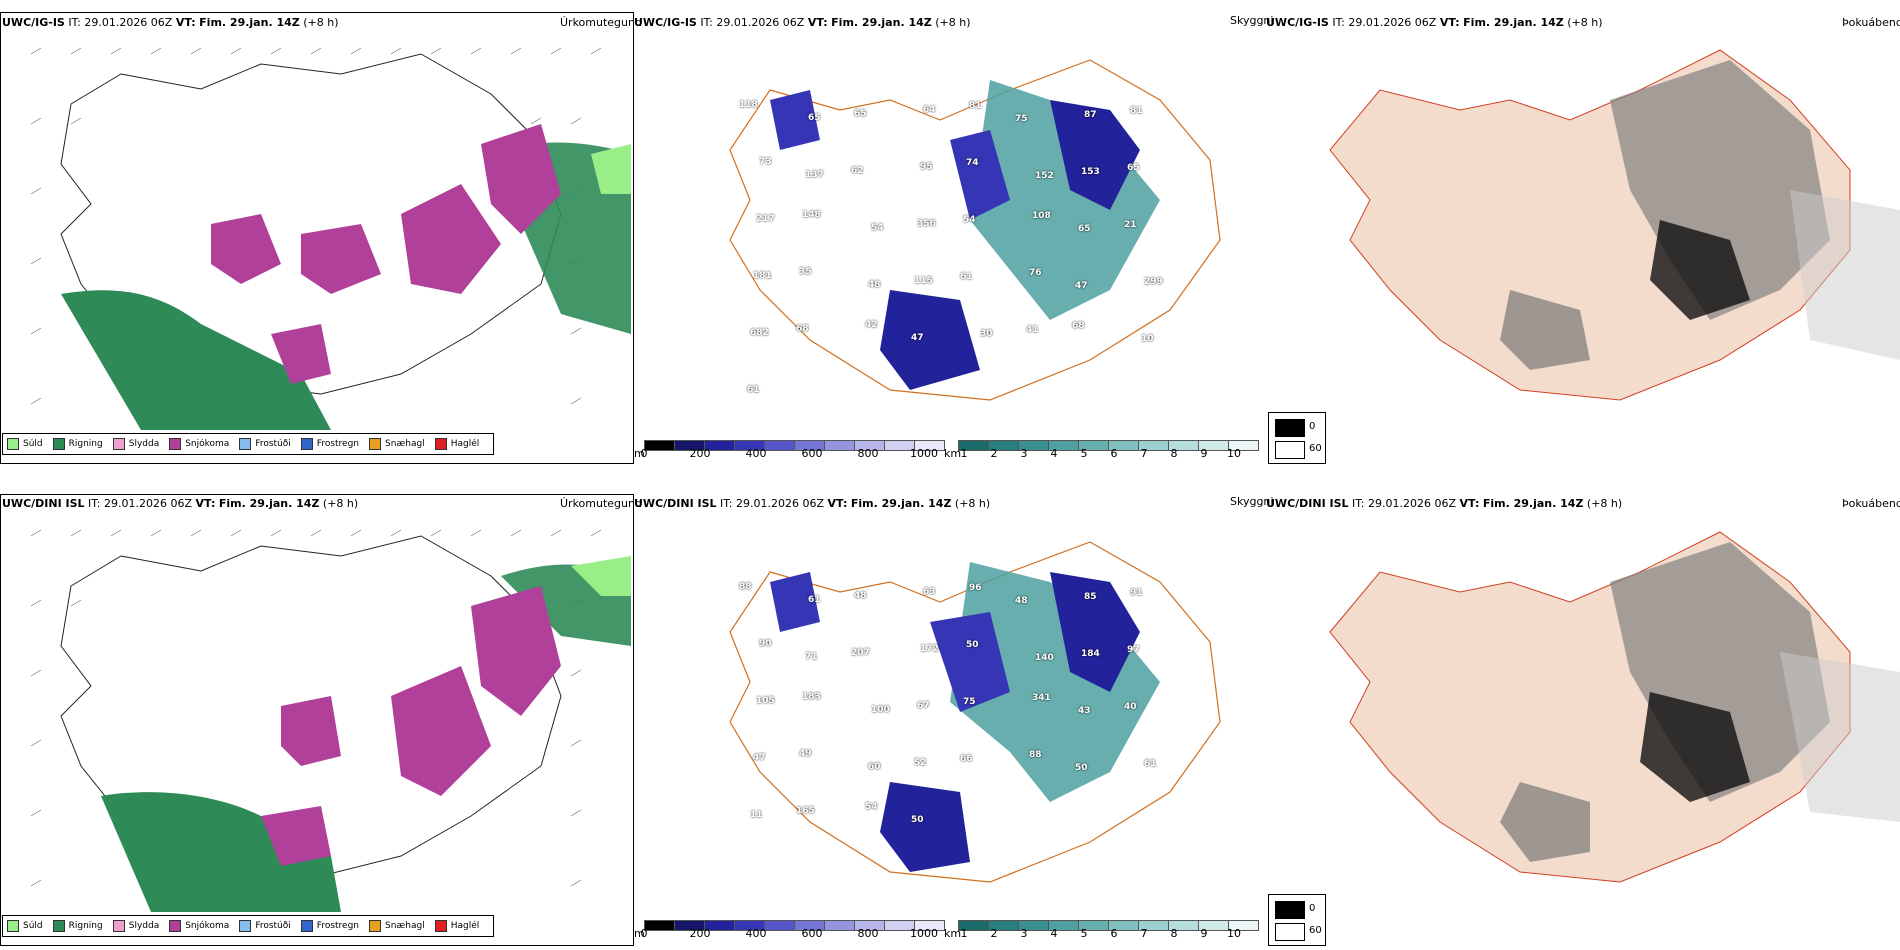 This screenshot has width=1900, height=950. I want to click on ceiling-value-label: 341, so click(1041, 698).